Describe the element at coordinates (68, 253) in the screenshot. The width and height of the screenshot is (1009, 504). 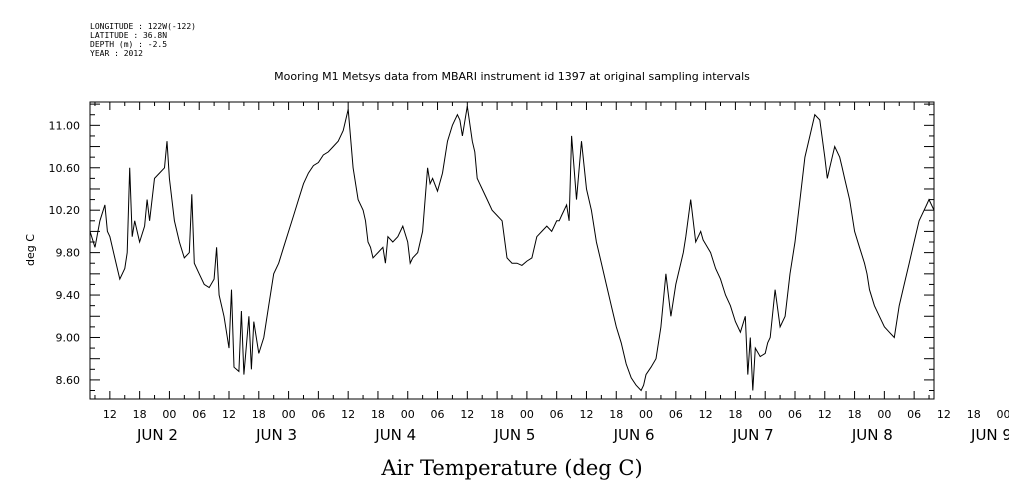
I see `y-tick-label: 9.80` at that location.